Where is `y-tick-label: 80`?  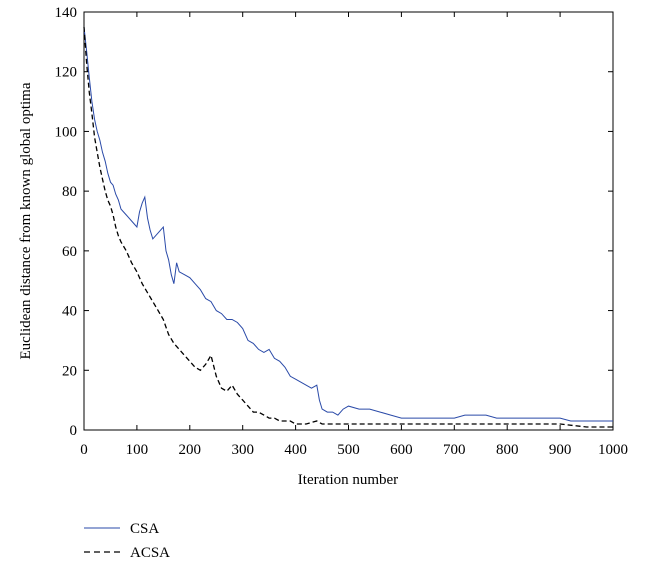 y-tick-label: 80 is located at coordinates (69, 192).